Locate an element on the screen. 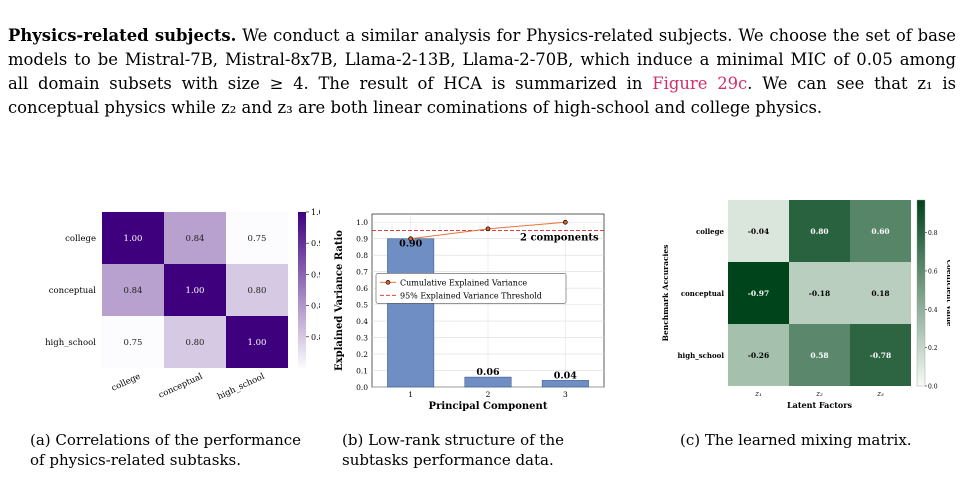 The width and height of the screenshot is (964, 478). components-annotation: 2 components is located at coordinates (559, 237).